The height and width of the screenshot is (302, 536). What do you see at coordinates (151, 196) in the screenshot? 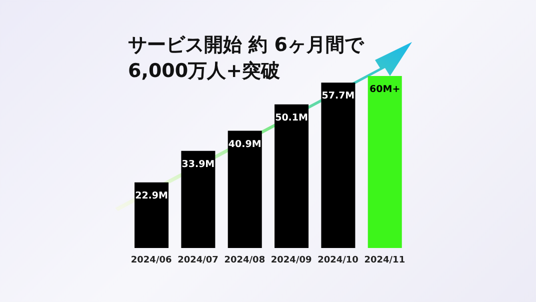
I see `data-label: 22.9M` at bounding box center [151, 196].